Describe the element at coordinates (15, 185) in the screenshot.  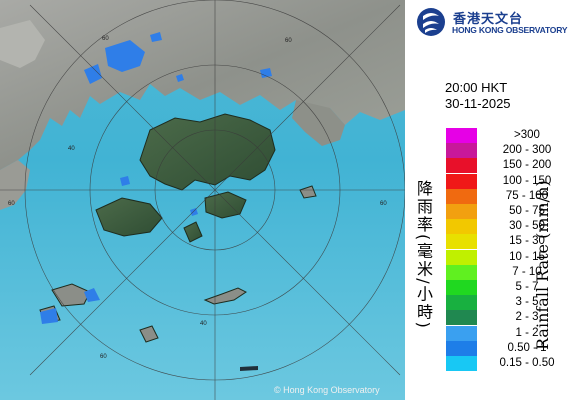
I see `mainland-west` at that location.